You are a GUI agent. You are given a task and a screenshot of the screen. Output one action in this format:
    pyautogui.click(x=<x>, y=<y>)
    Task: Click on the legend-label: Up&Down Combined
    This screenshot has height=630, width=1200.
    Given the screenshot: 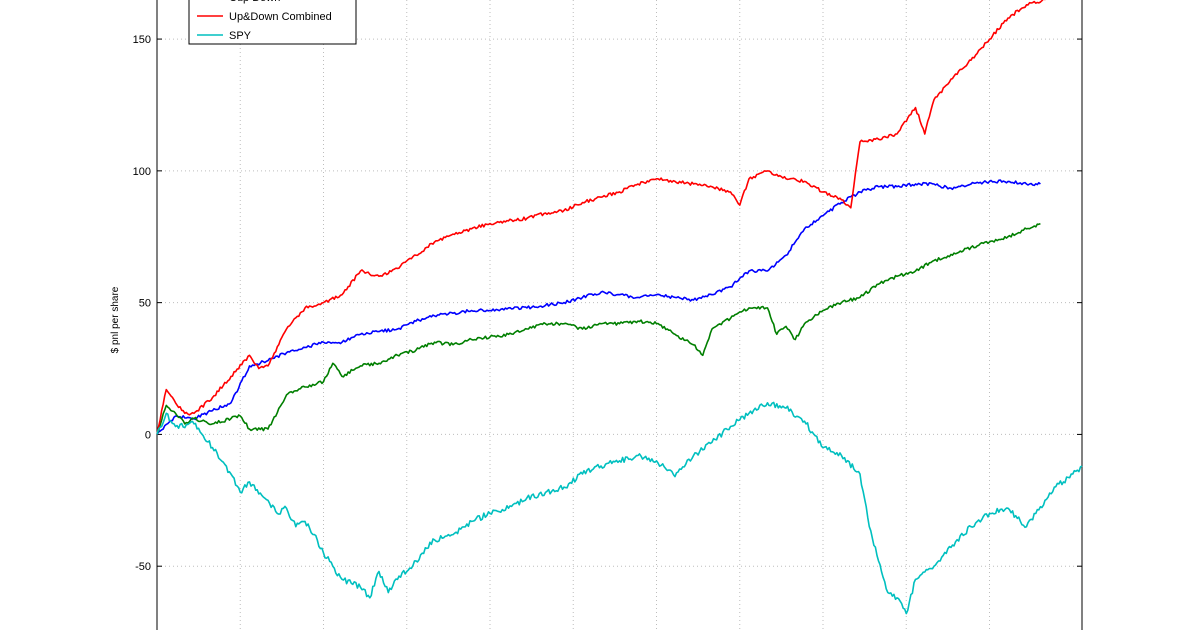 What is the action you would take?
    pyautogui.click(x=280, y=17)
    